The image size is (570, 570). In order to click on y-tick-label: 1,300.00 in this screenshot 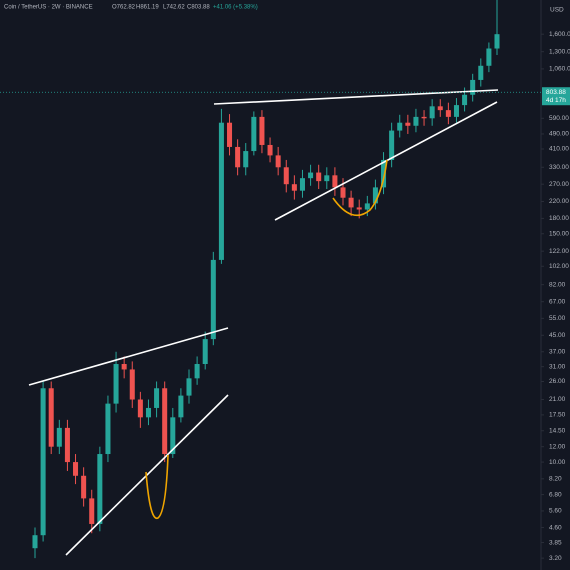, I will do `click(559, 51)`.